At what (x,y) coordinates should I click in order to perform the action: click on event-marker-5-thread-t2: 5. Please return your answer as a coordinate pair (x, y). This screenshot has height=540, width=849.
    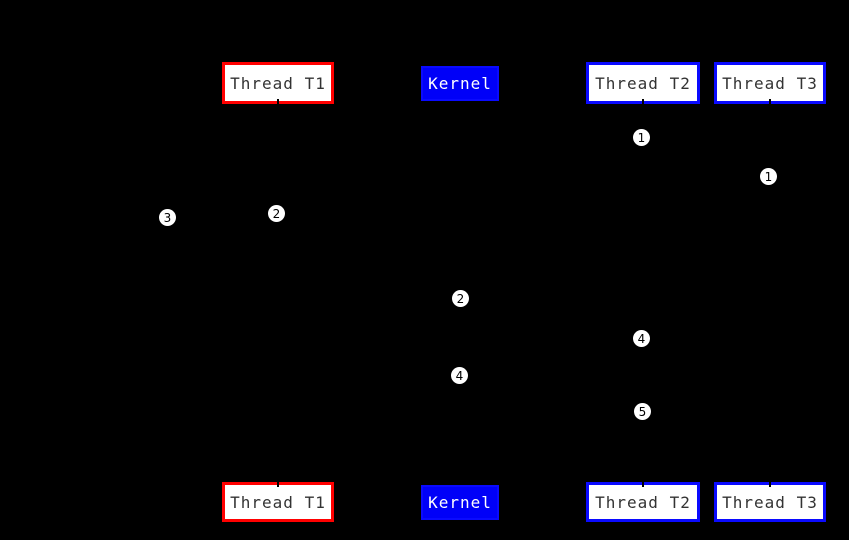
    Looking at the image, I should click on (642, 411).